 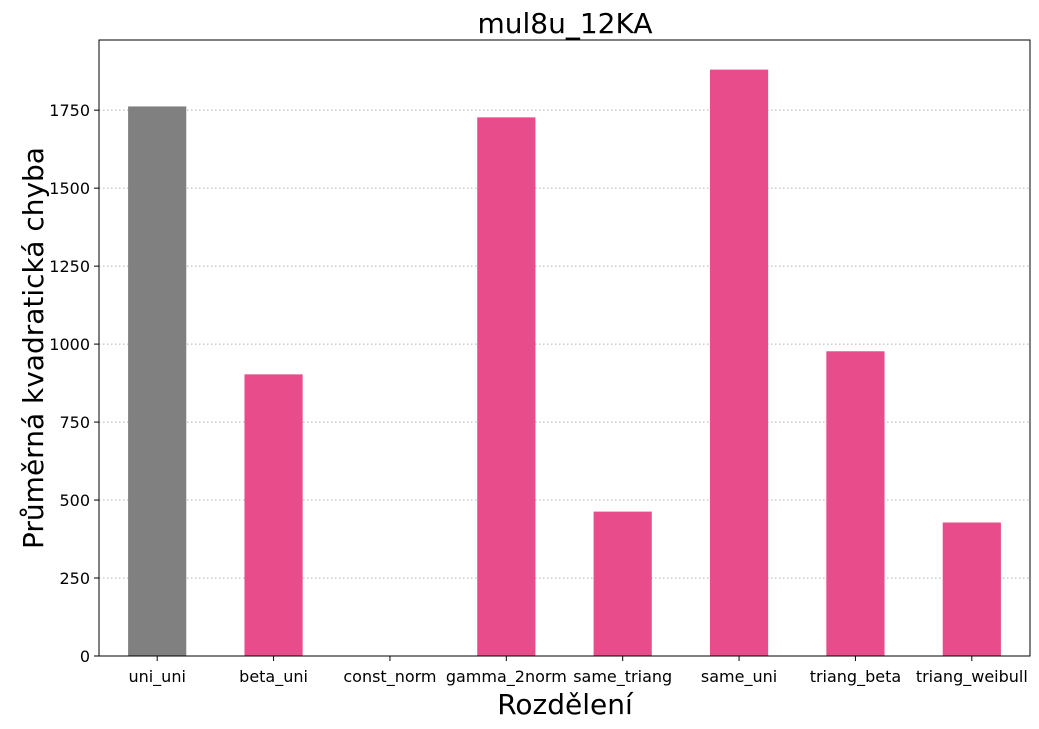 I want to click on y-ticks: 0 250 500 750 1000 1250 1500 1750, so click(x=74, y=383).